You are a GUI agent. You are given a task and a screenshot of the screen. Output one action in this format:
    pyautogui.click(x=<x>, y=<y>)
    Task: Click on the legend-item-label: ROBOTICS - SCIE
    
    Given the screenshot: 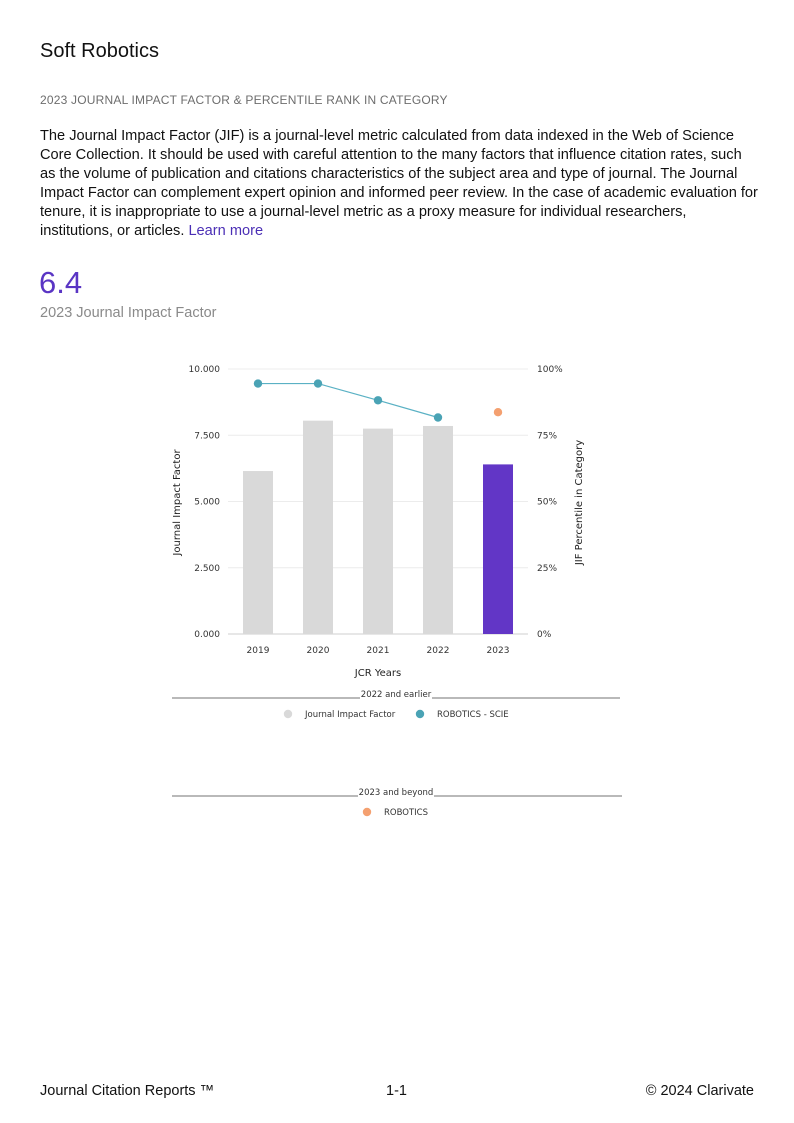 What is the action you would take?
    pyautogui.click(x=473, y=715)
    